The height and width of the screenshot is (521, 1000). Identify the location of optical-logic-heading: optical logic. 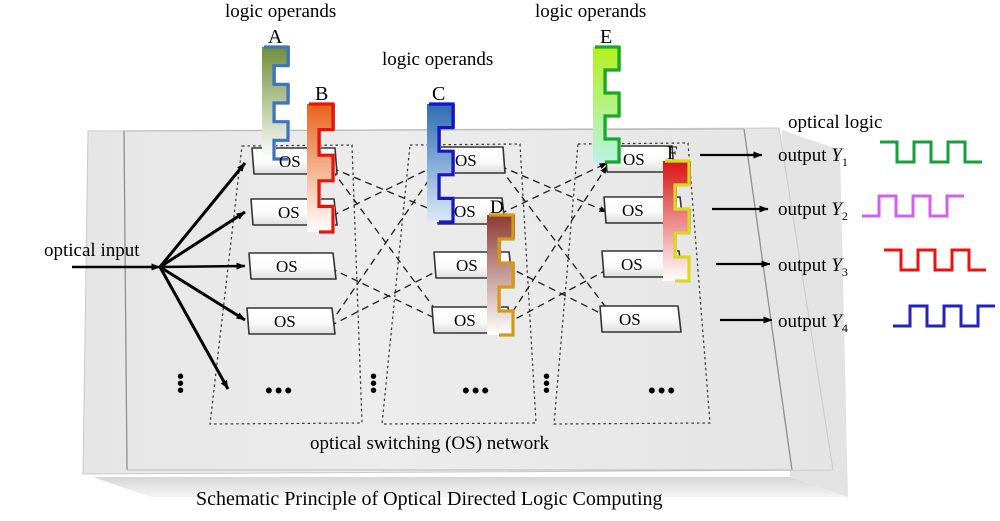
(835, 122).